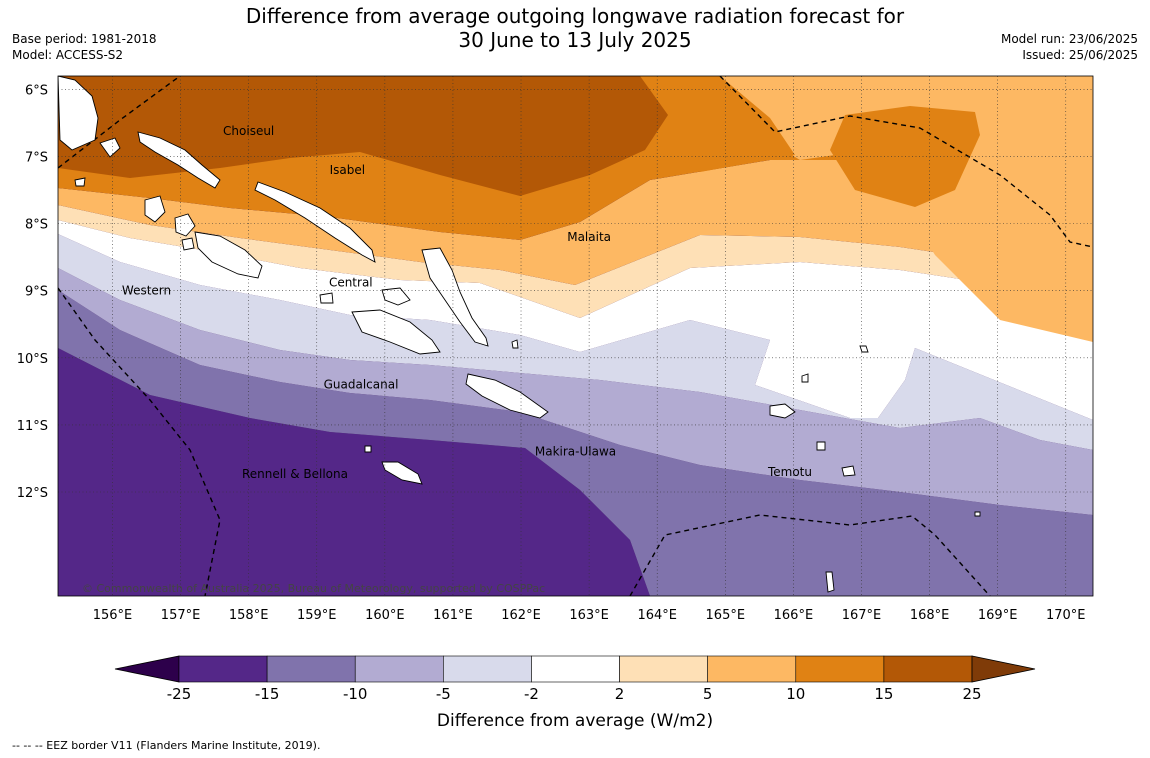  Describe the element at coordinates (620, 694) in the screenshot. I see `colorbar-tick-label: 2` at that location.